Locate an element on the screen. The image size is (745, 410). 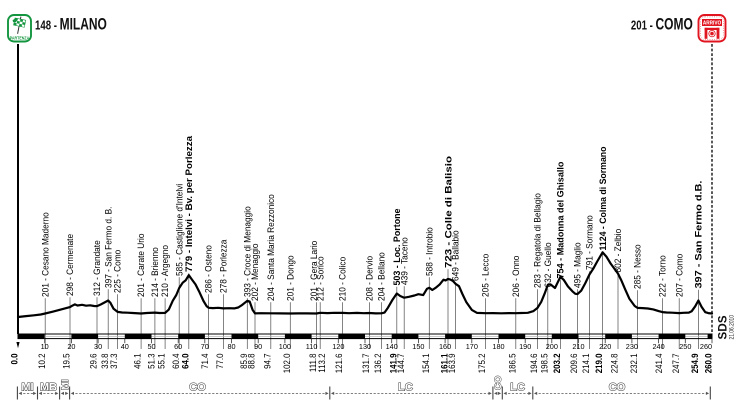
svg-text: 285 - Nesso is located at coordinates (638, 266).